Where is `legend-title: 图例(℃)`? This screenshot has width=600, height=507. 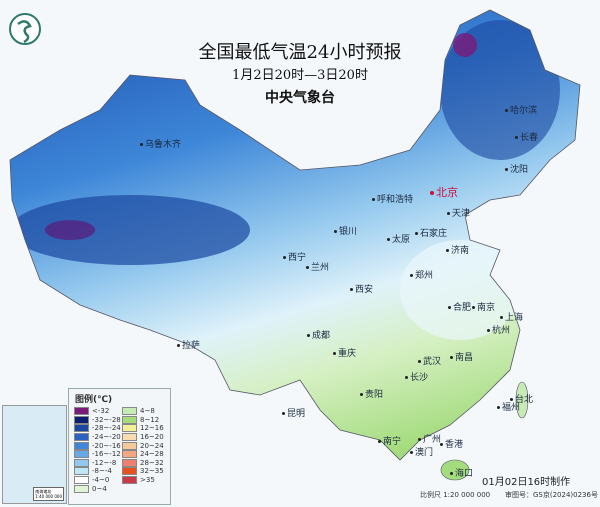
legend-title: 图例(℃) is located at coordinates (94, 400).